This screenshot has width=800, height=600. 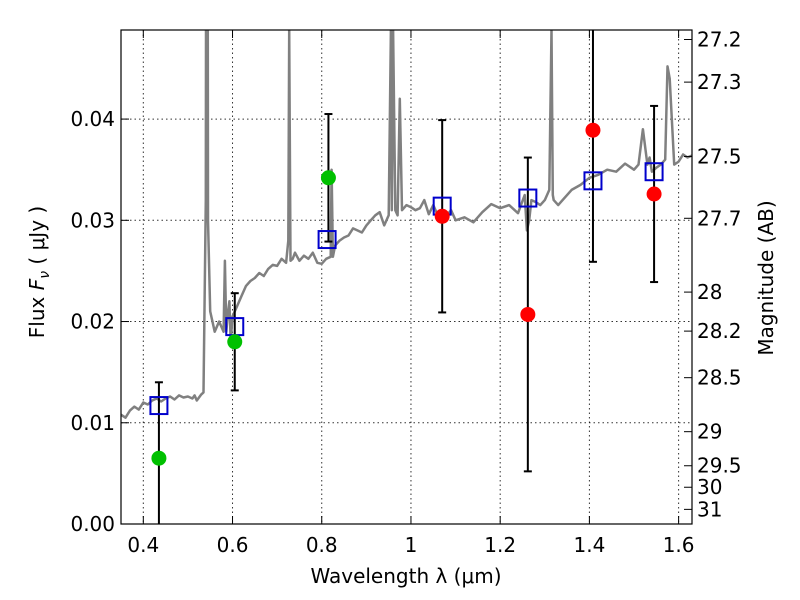 What do you see at coordinates (719, 156) in the screenshot?
I see `y2-tick-label: 27.5` at bounding box center [719, 156].